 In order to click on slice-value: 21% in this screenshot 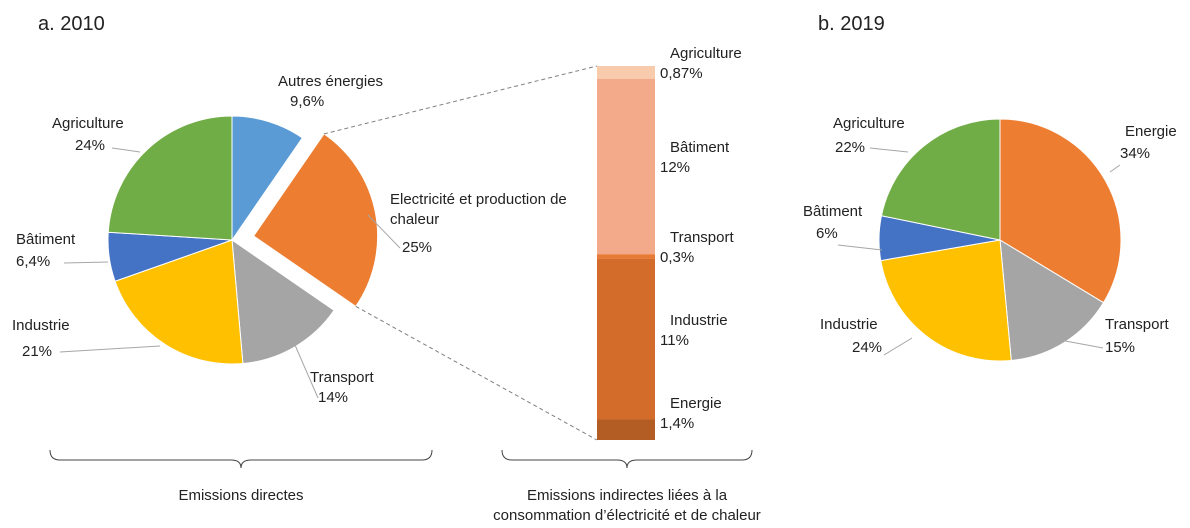, I will do `click(37, 351)`.